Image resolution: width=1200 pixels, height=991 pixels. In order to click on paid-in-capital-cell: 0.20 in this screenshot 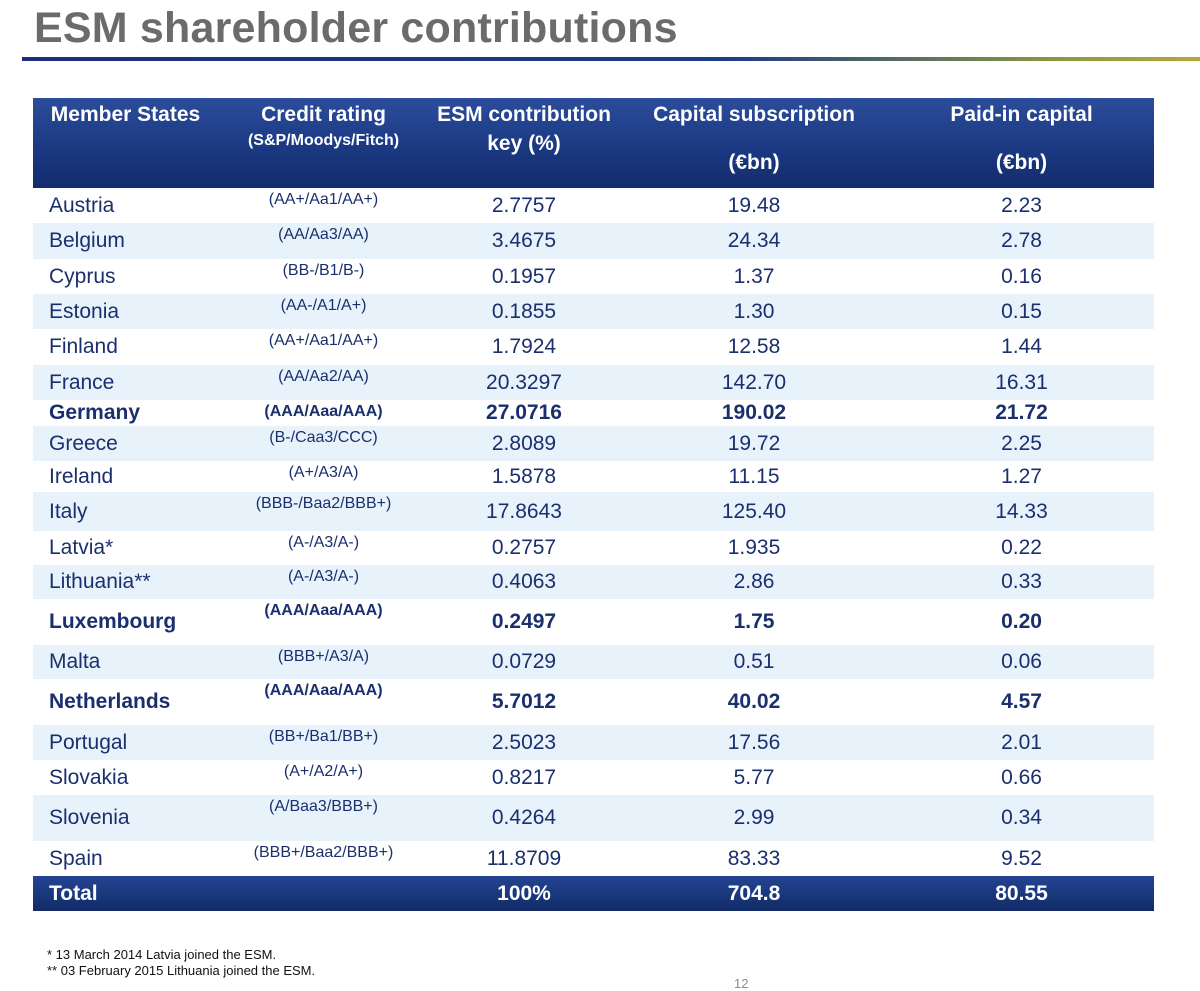, I will do `click(1021, 621)`.